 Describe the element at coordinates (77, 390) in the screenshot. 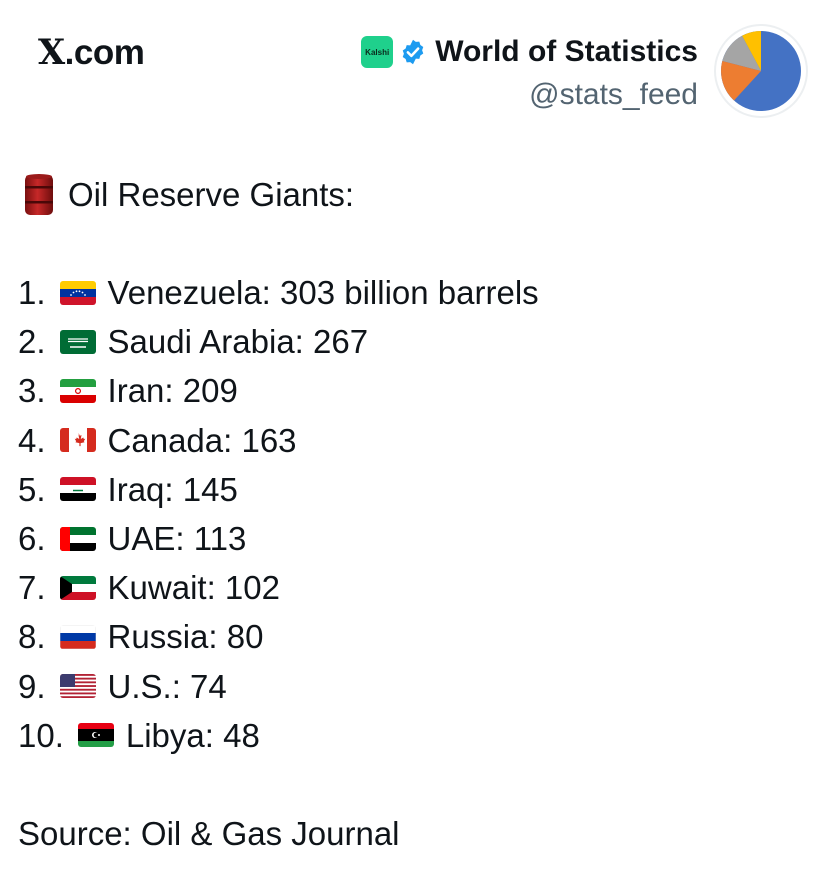

I see `iran-flag-icon` at that location.